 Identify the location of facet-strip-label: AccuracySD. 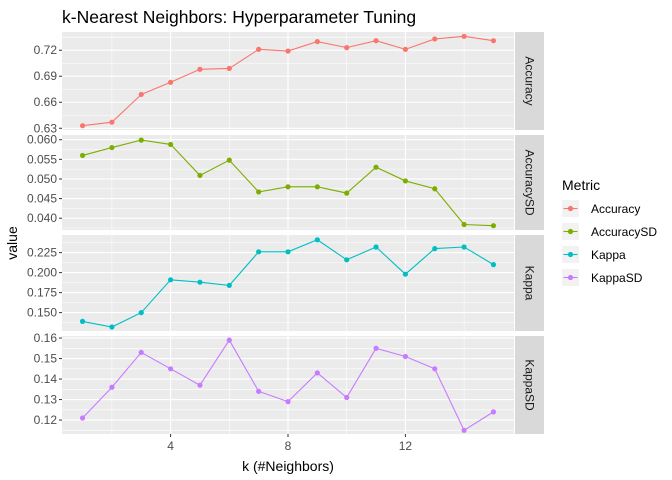
(530, 182).